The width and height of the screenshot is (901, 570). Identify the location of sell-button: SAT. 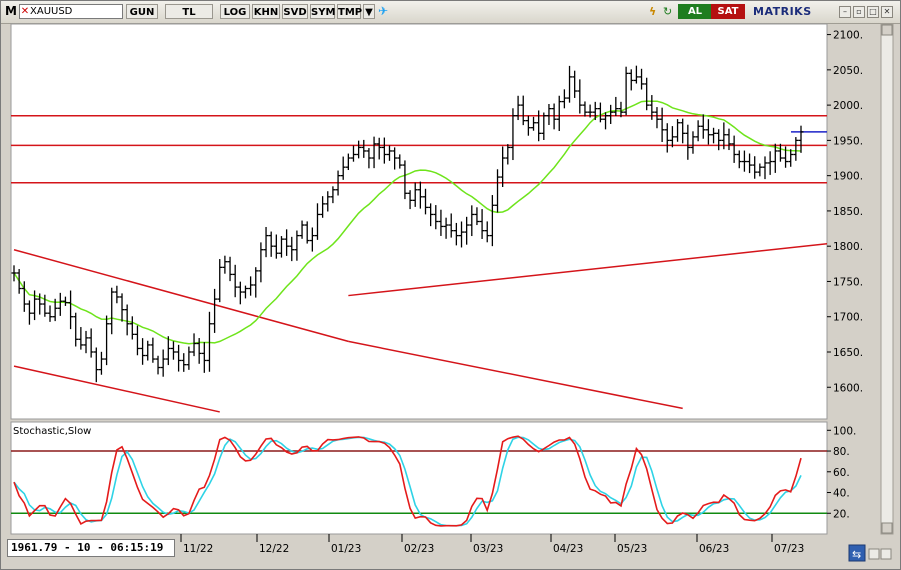
(728, 11).